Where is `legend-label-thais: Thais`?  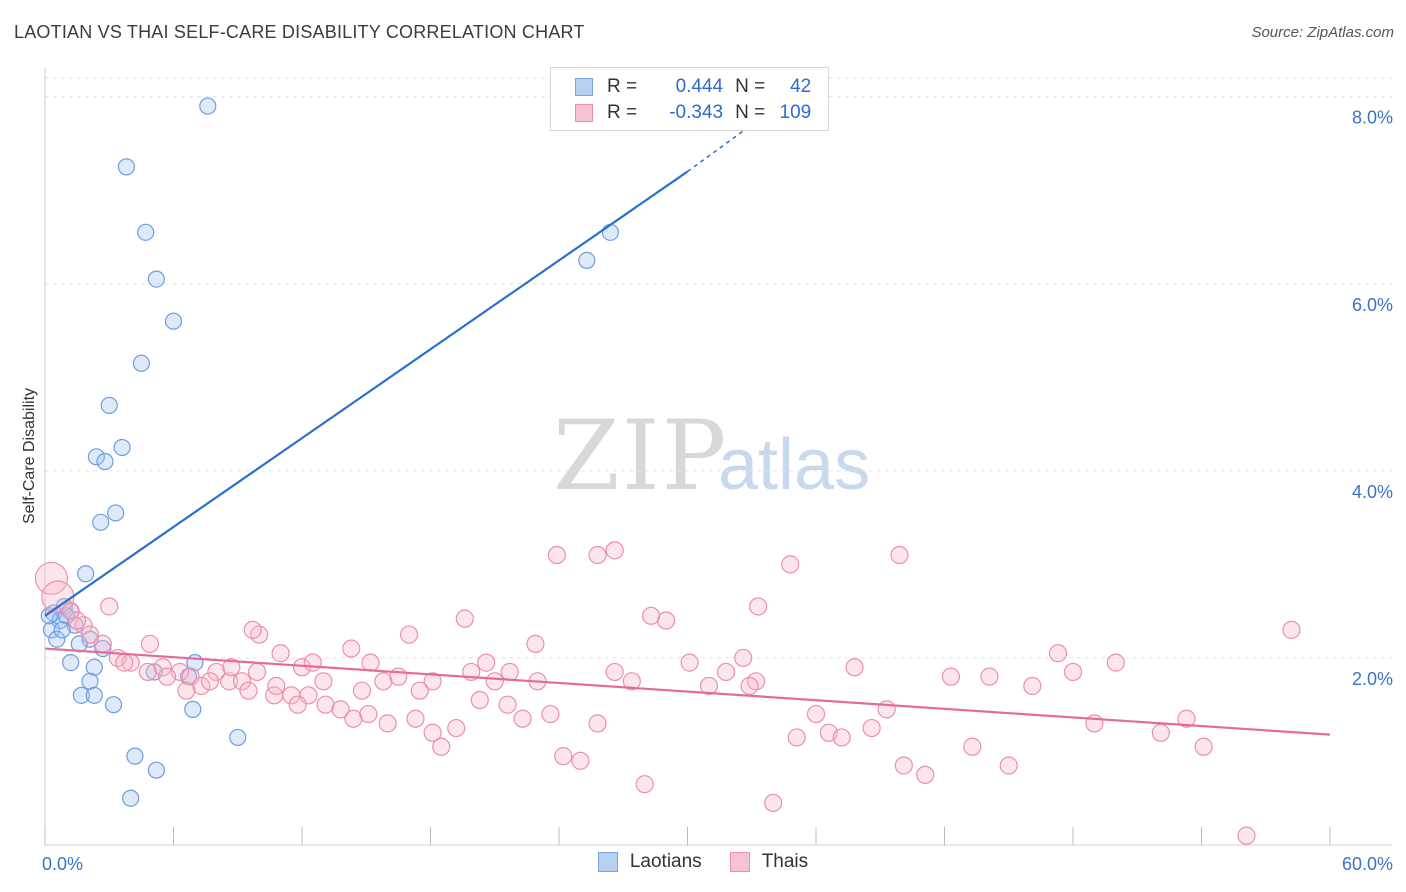 legend-label-thais: Thais is located at coordinates (785, 861).